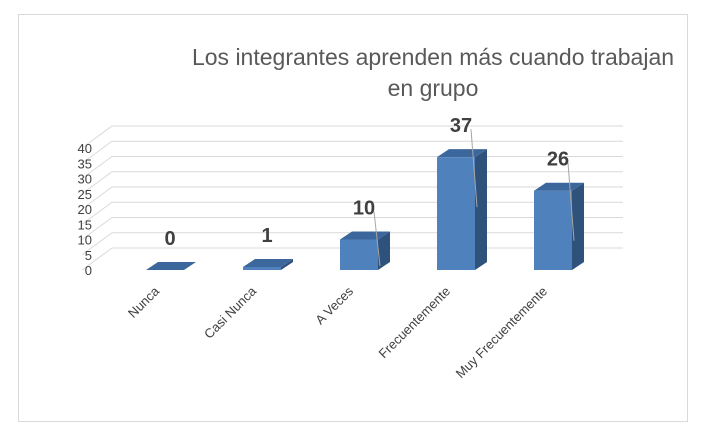  Describe the element at coordinates (85, 209) in the screenshot. I see `y-tick-label: 20` at that location.